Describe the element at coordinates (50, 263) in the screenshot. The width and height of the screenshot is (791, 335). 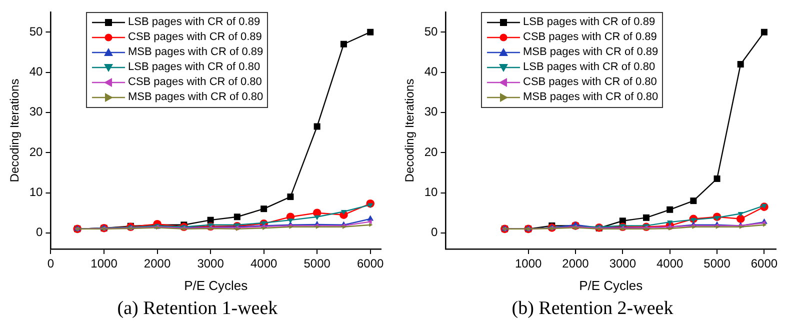
I see `x-tick-label: 0` at that location.